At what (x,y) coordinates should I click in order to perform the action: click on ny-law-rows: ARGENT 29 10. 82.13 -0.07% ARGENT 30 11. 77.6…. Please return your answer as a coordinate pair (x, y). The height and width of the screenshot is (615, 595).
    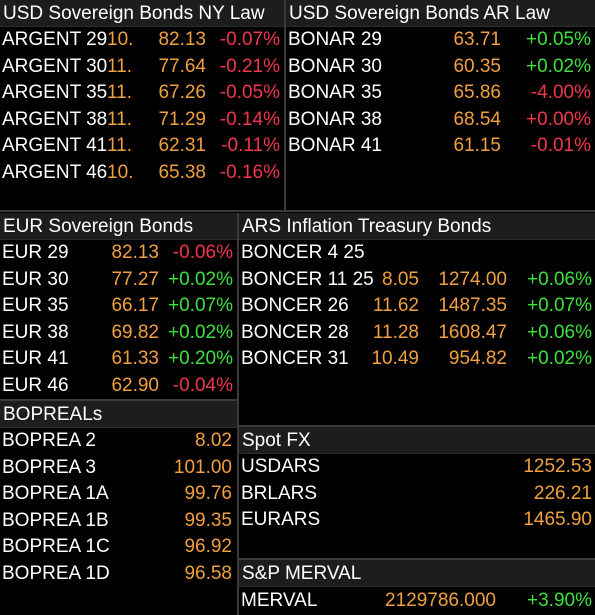
    Looking at the image, I should click on (142, 106).